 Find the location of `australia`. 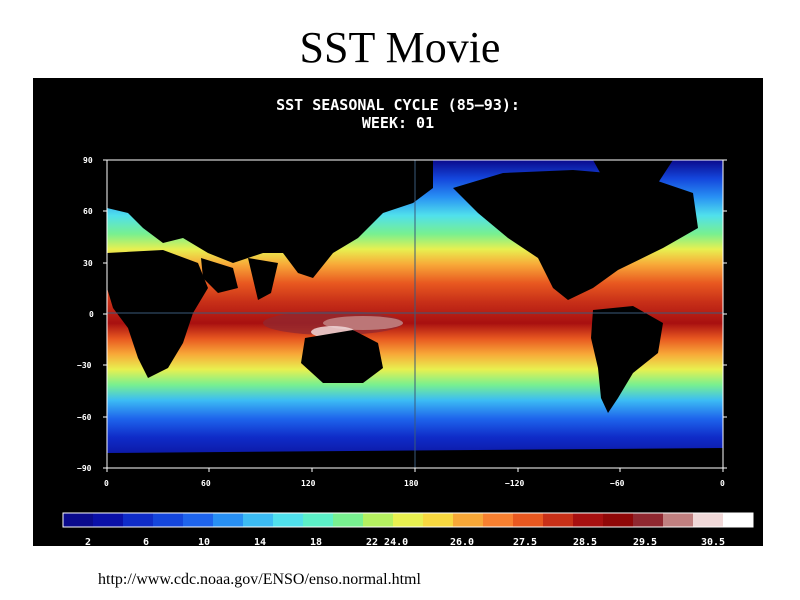

australia is located at coordinates (342, 356).